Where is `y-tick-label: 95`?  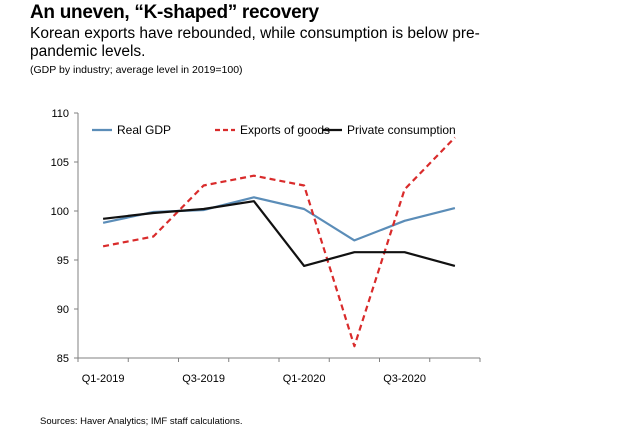
y-tick-label: 95 is located at coordinates (63, 261).